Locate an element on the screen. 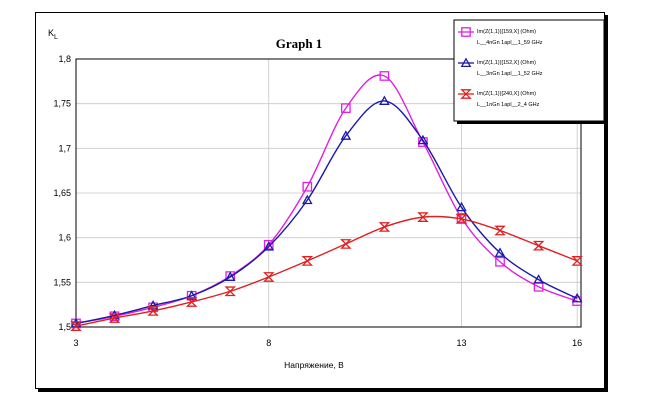 The image size is (647, 403). y-tick-label: 1,6 is located at coordinates (64, 238).